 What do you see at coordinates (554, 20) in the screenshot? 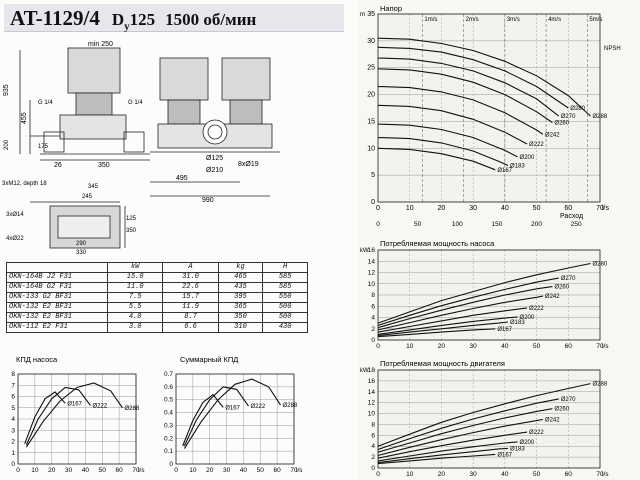
I see `velocity-label: 4m/s` at bounding box center [554, 20].